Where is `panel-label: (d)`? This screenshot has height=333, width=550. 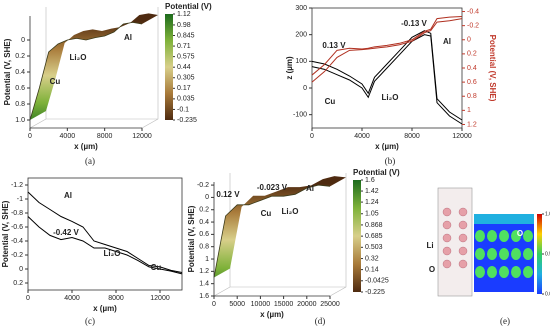 panel-label: (d) is located at coordinates (320, 321).